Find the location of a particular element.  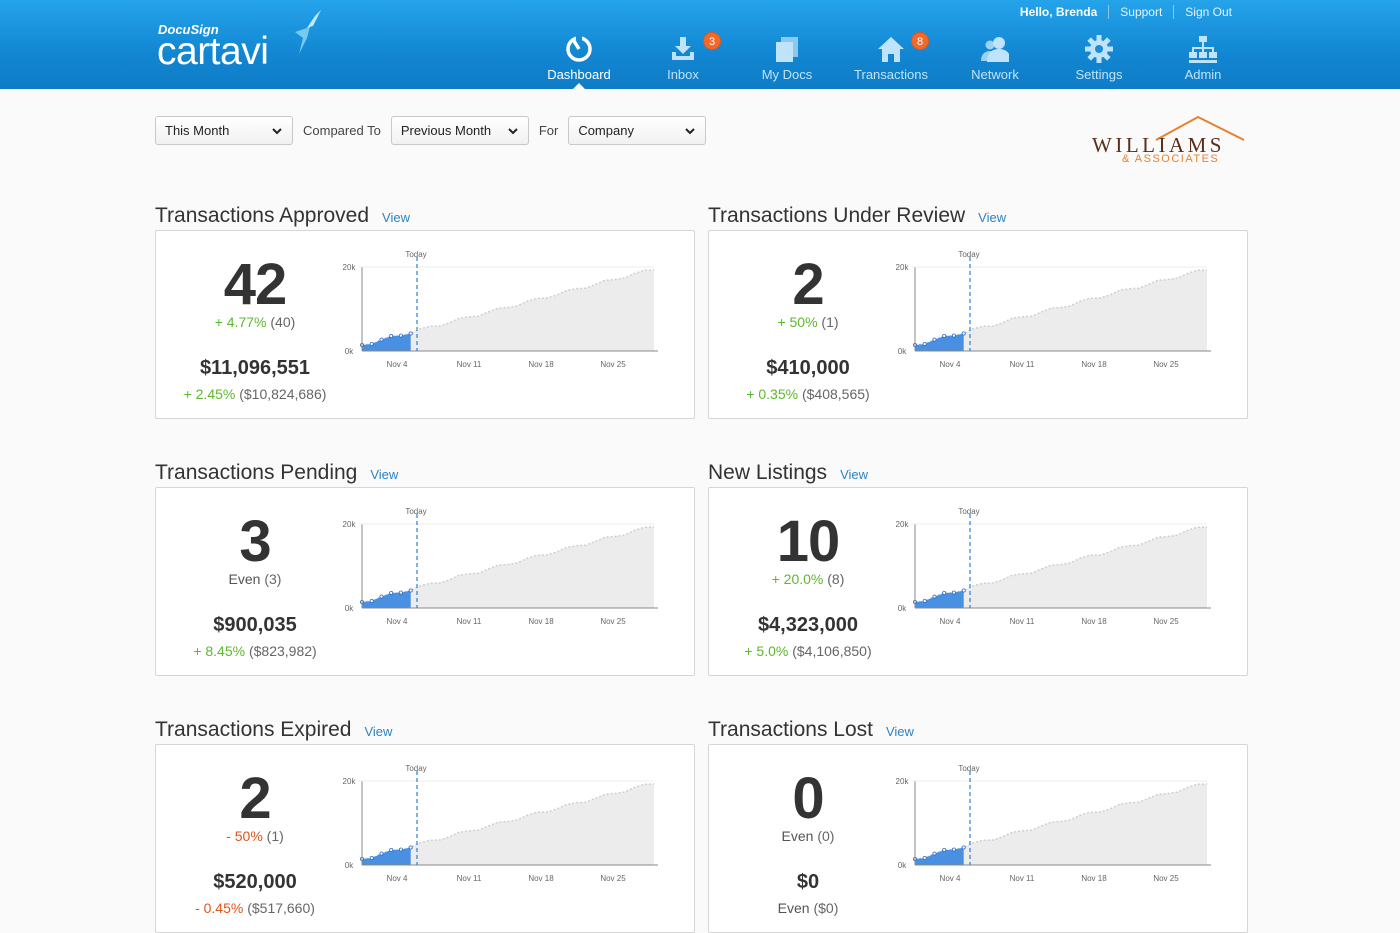

org-chart-icon is located at coordinates (1203, 49).